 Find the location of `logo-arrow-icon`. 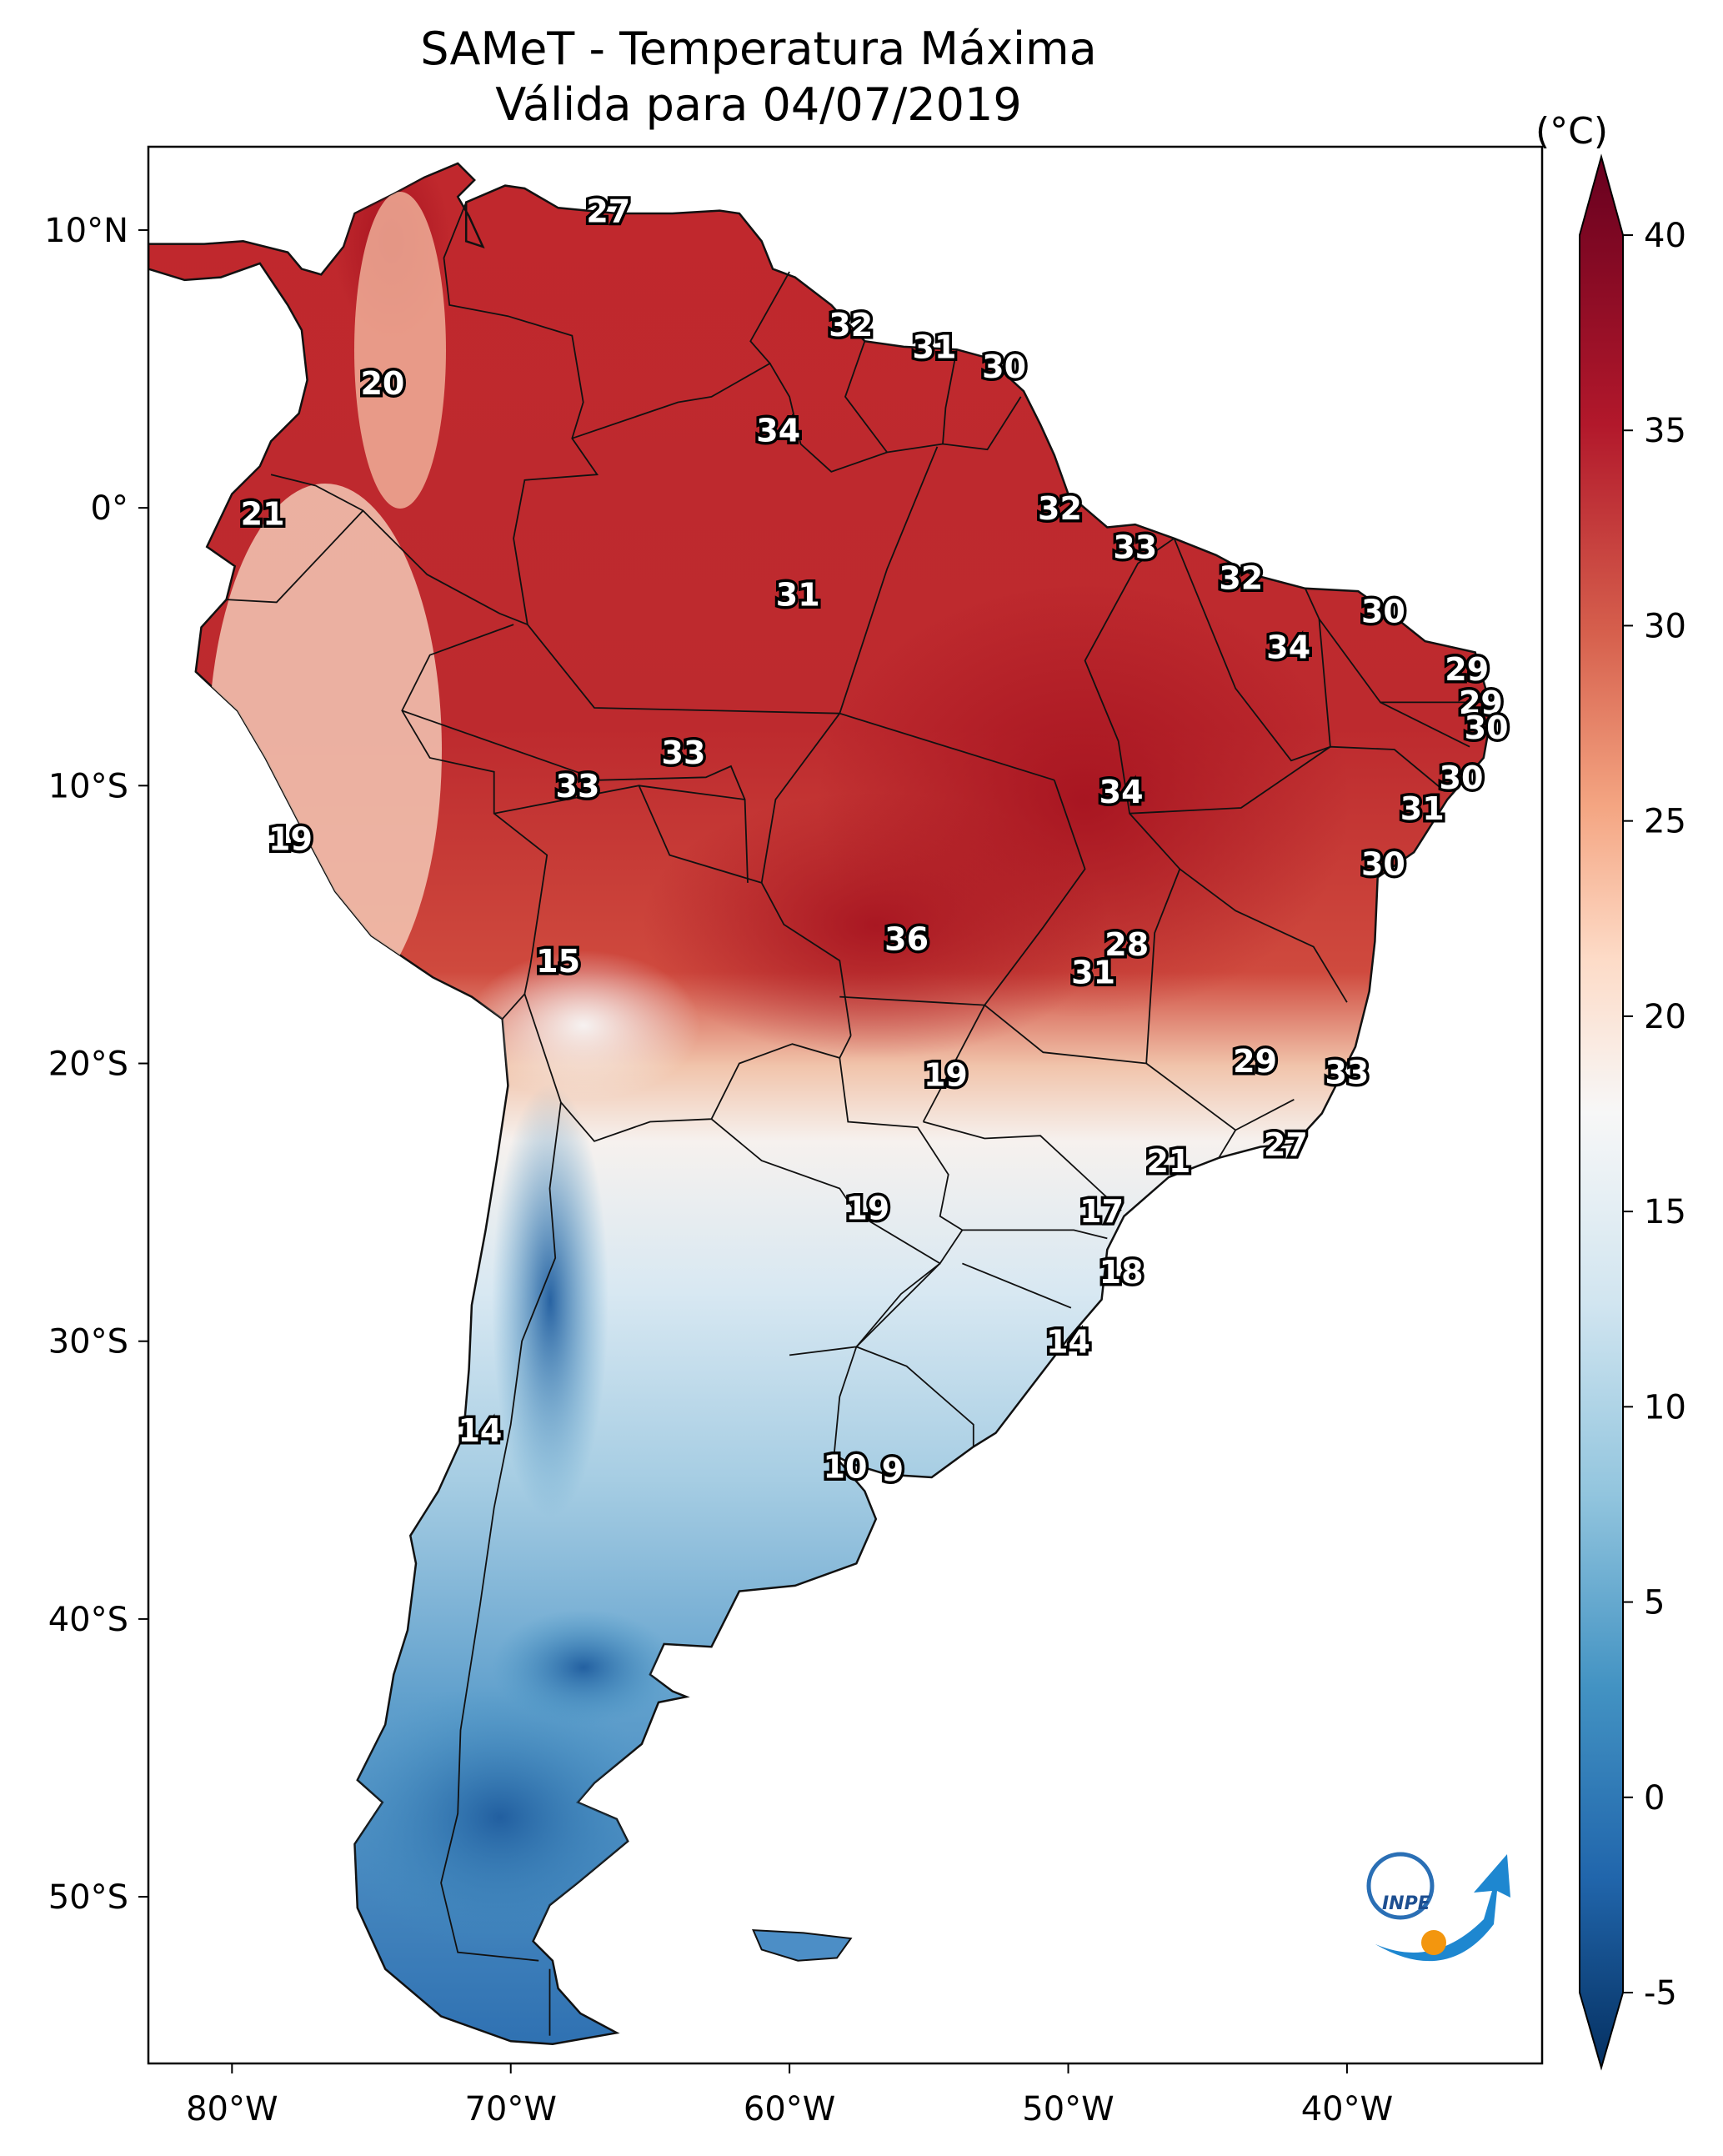

logo-arrow-icon is located at coordinates (1442, 1908).